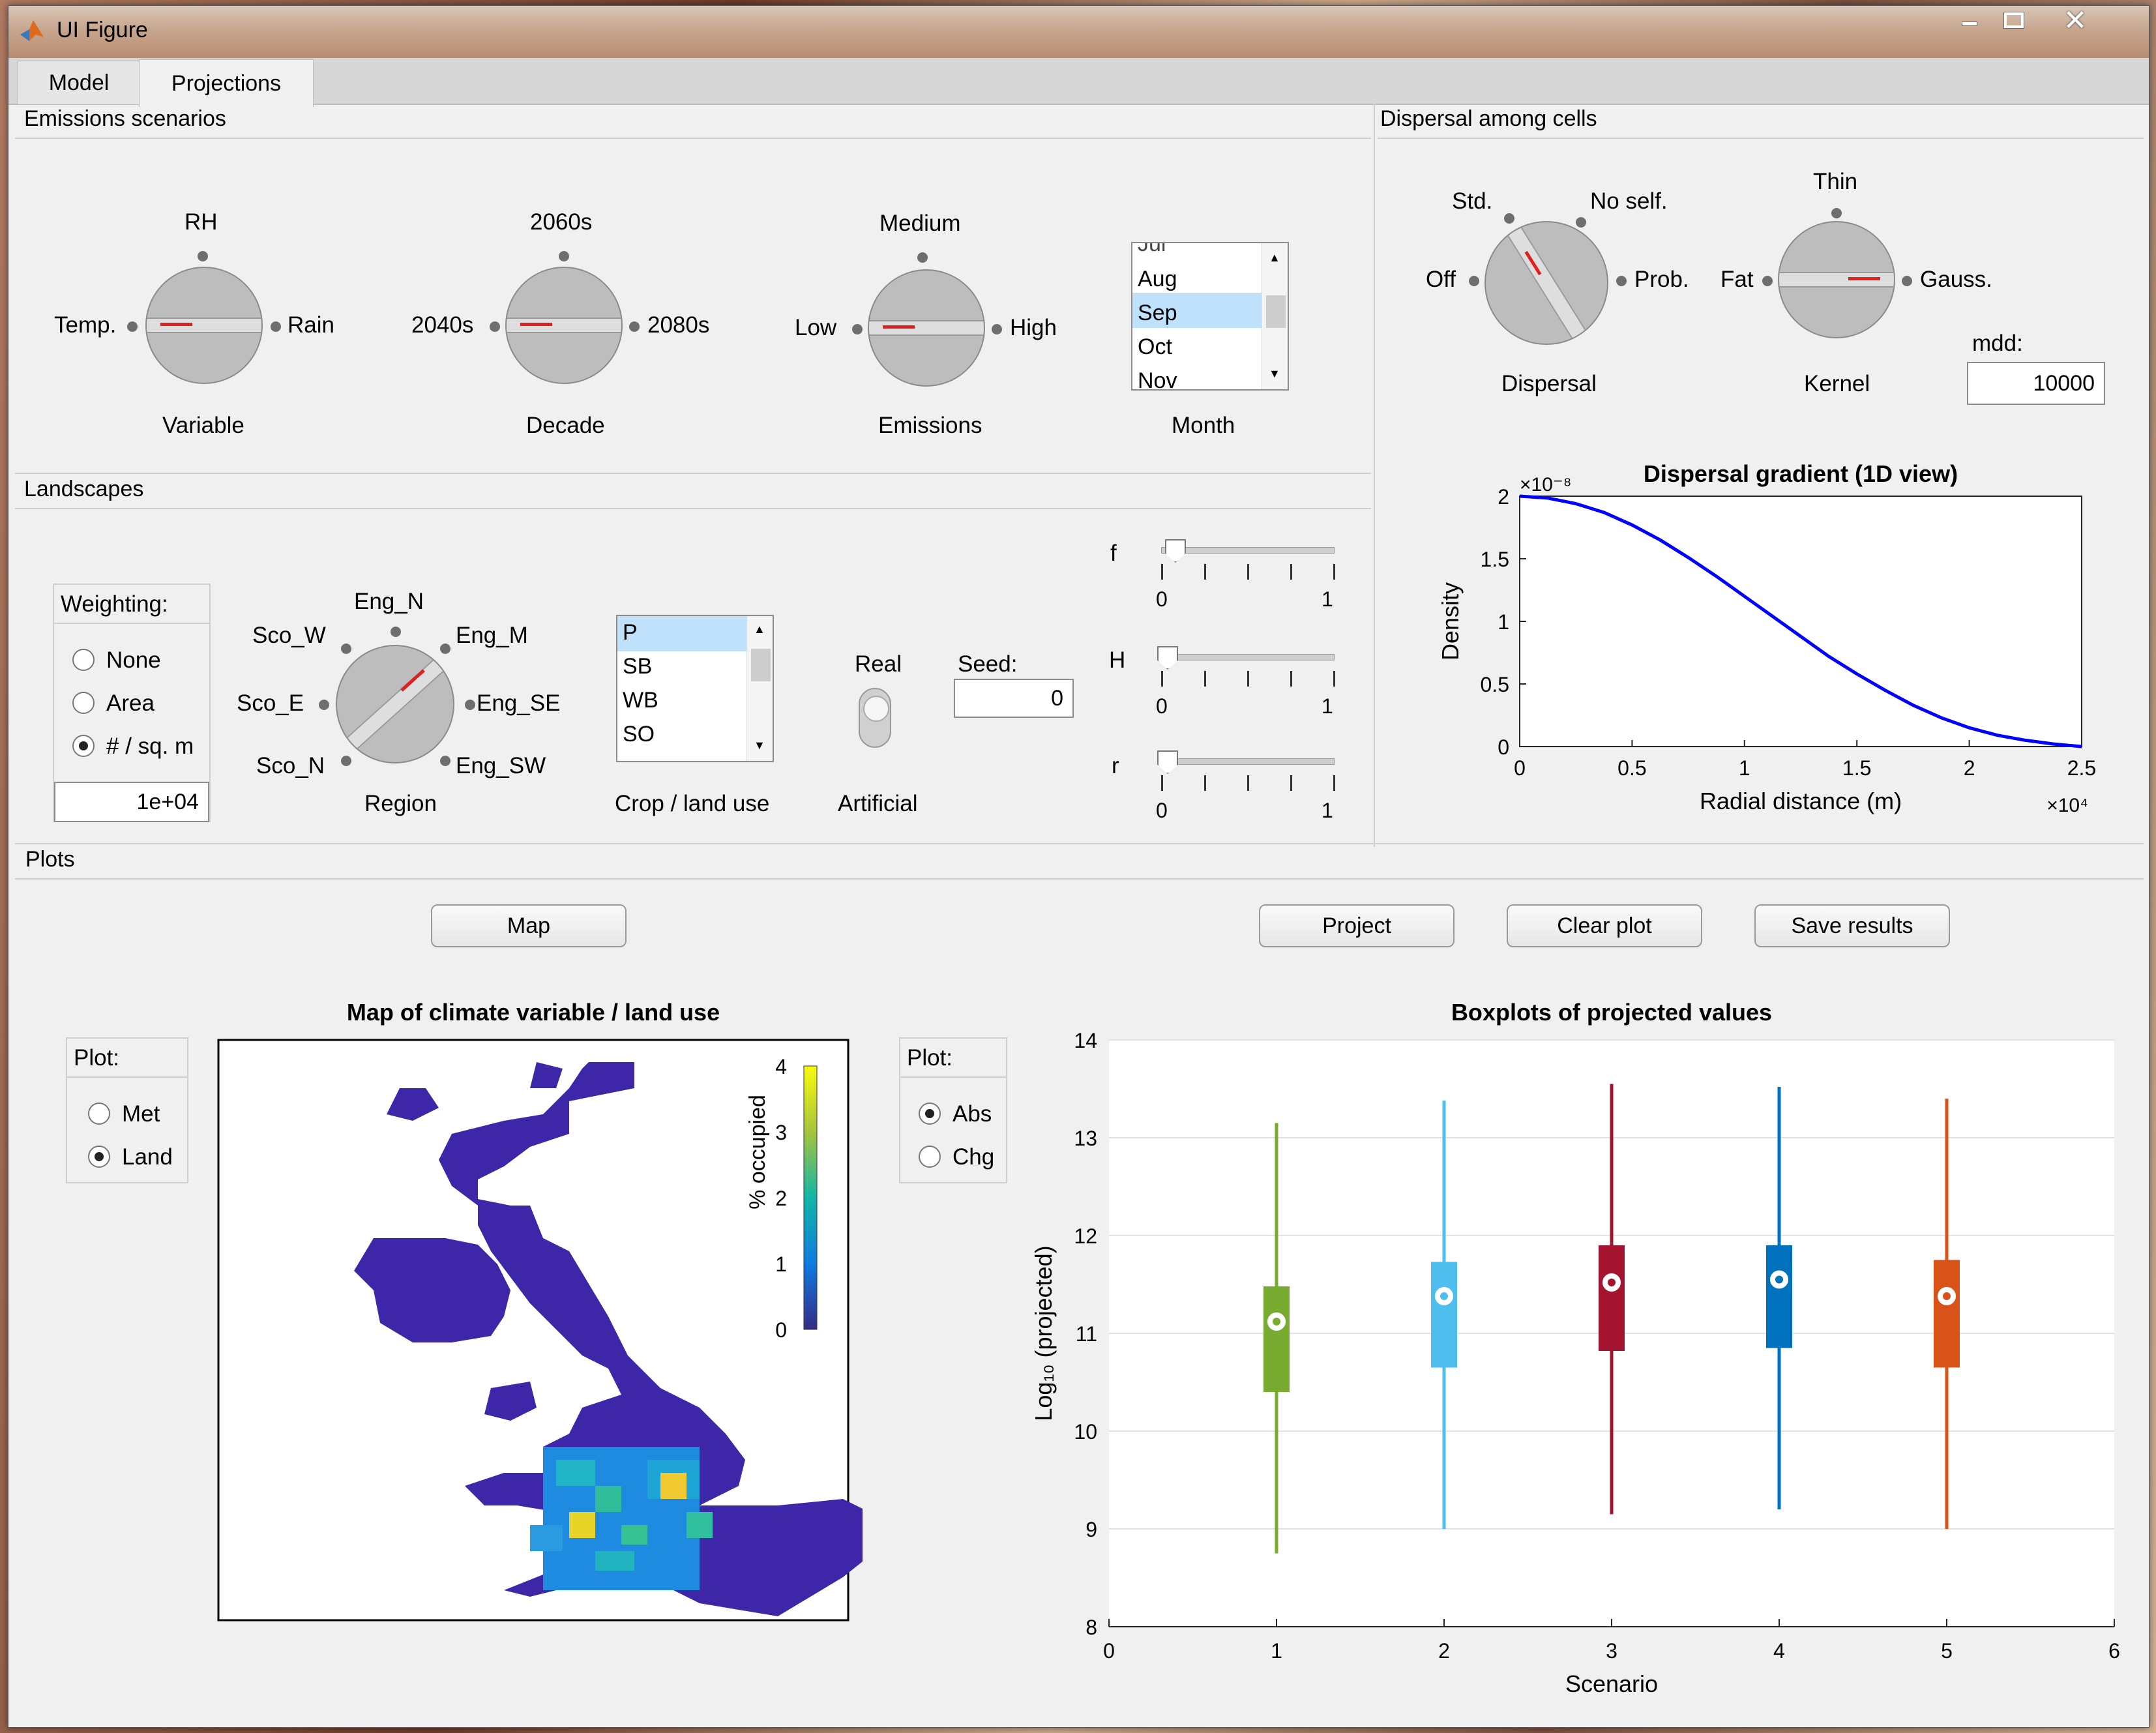 The height and width of the screenshot is (1733, 2156). I want to click on save-results-button: Save results, so click(1852, 925).